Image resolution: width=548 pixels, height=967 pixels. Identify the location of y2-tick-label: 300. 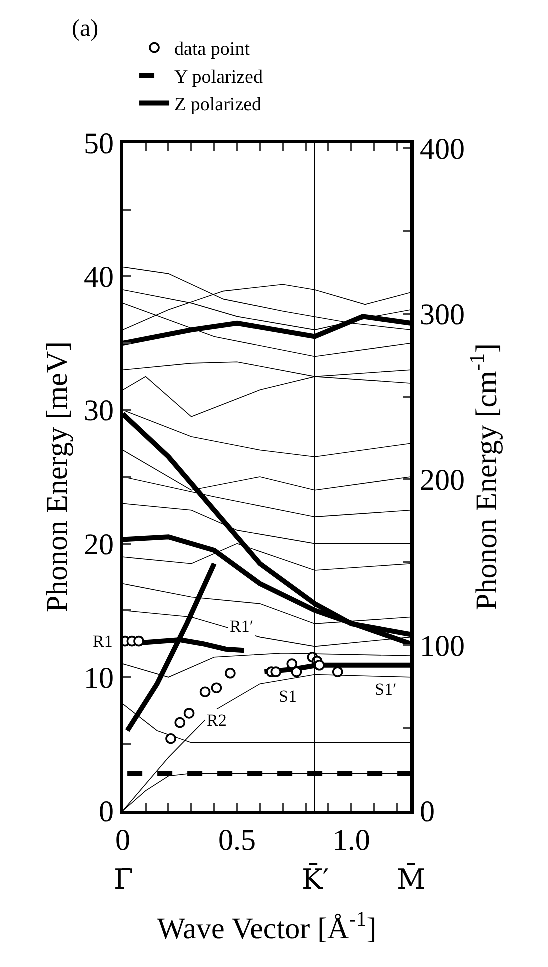
(442, 315).